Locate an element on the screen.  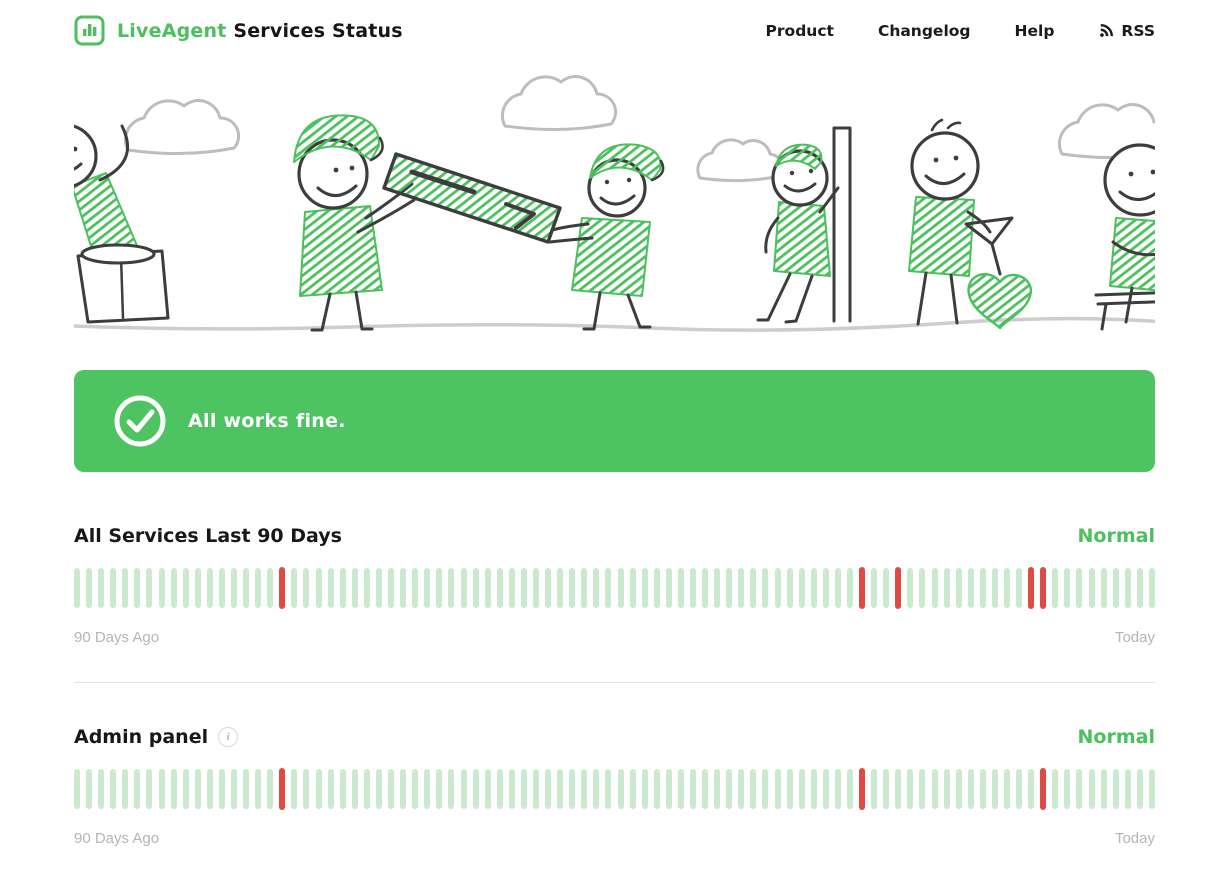
uptime-bar-down is located at coordinates (282, 588).